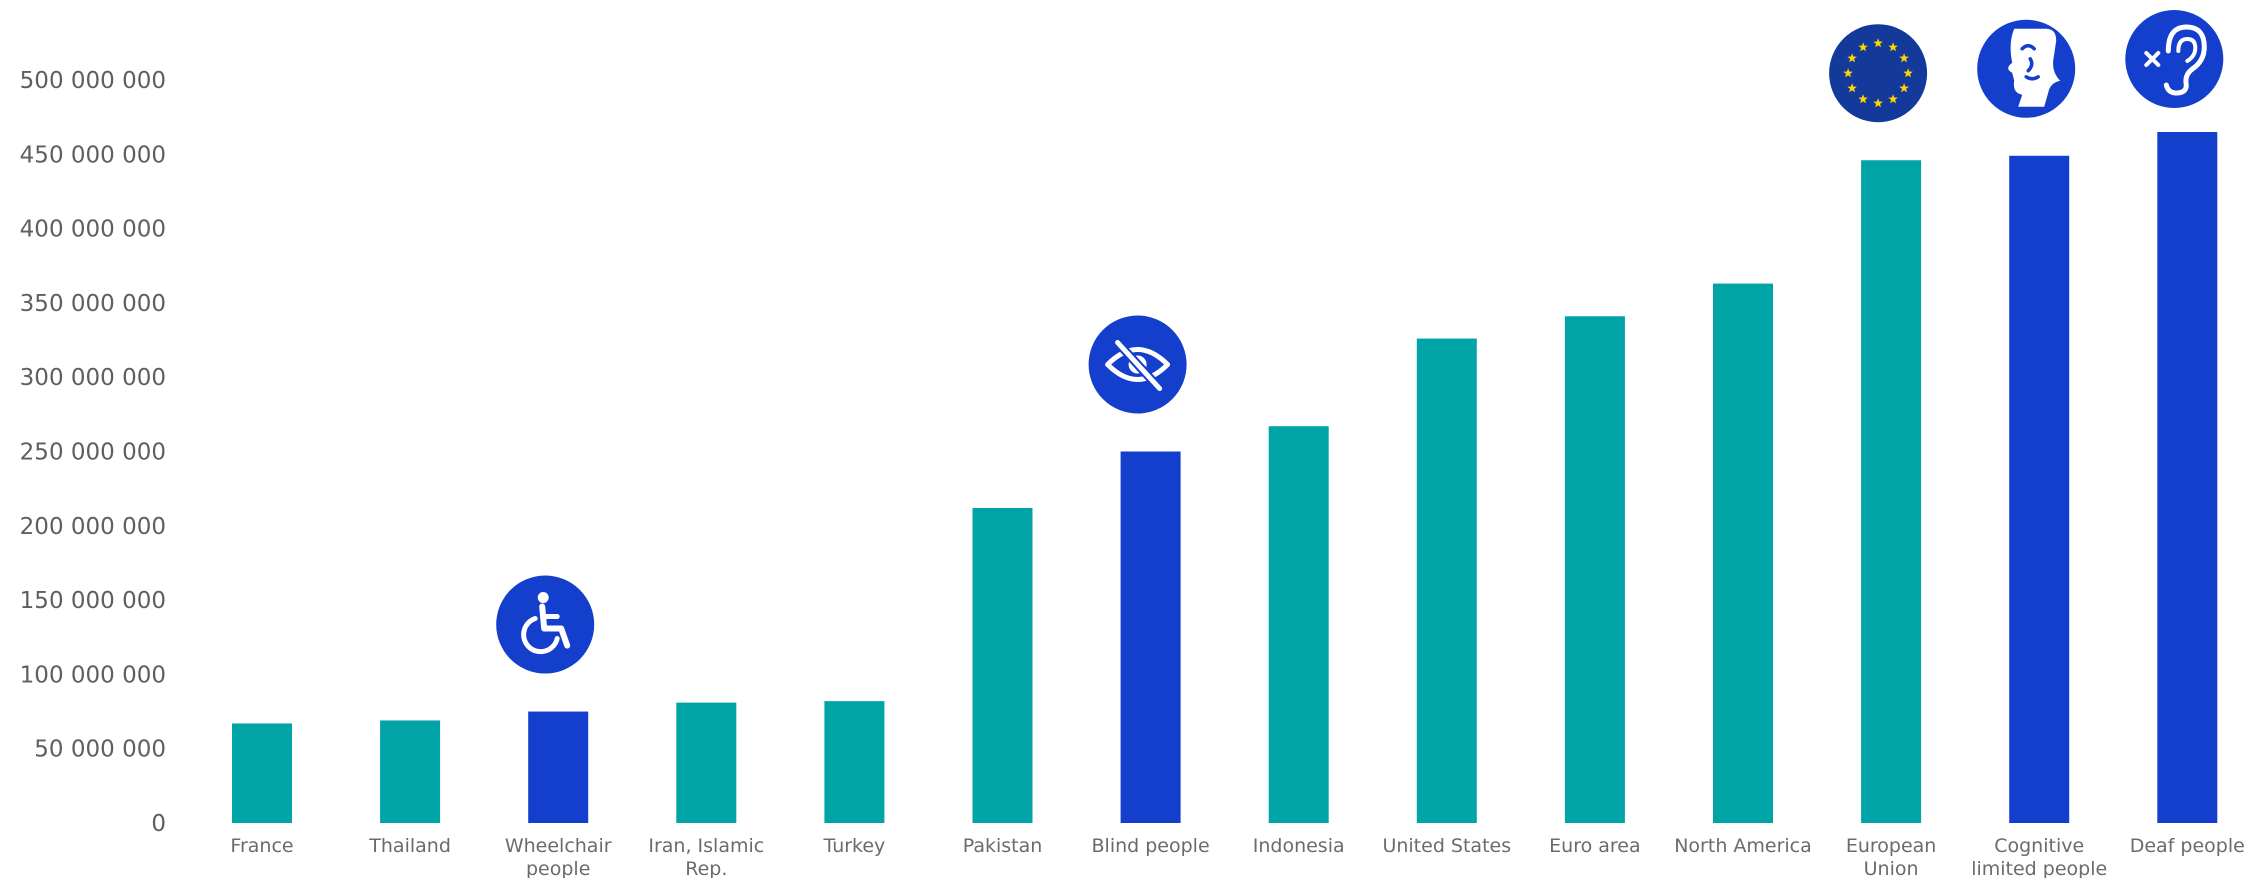  What do you see at coordinates (2039, 868) in the screenshot?
I see `x-tick-label: limited people` at bounding box center [2039, 868].